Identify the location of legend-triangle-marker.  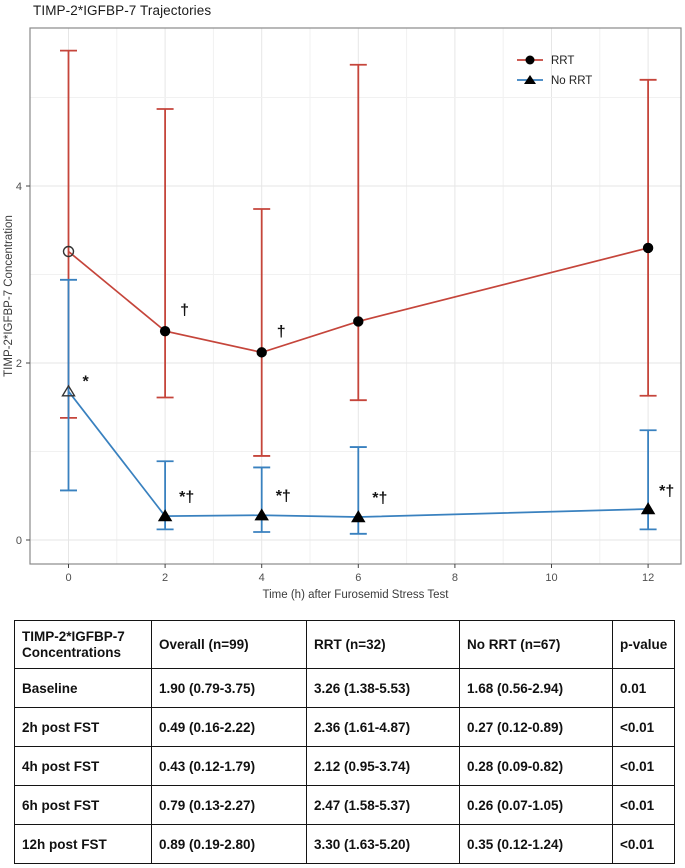
(530, 79).